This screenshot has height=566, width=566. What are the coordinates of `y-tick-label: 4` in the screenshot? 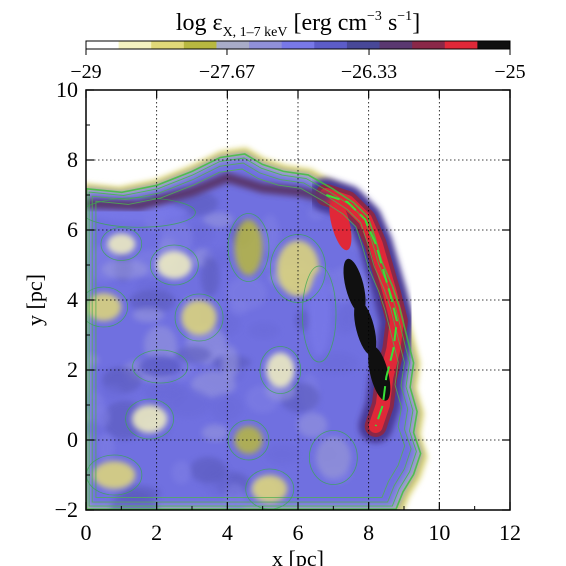 It's located at (72, 299).